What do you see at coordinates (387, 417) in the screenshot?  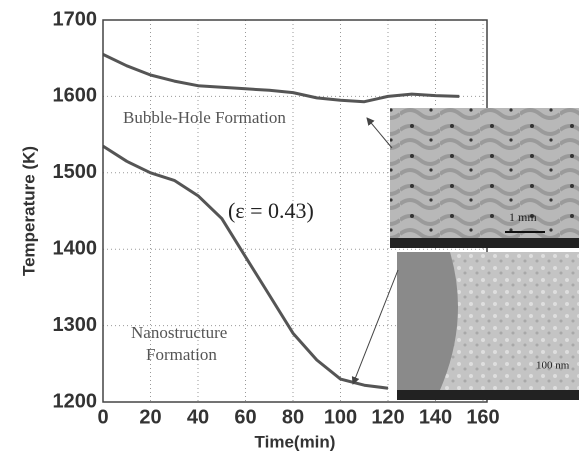 I see `x-tick-label: 120` at bounding box center [387, 417].